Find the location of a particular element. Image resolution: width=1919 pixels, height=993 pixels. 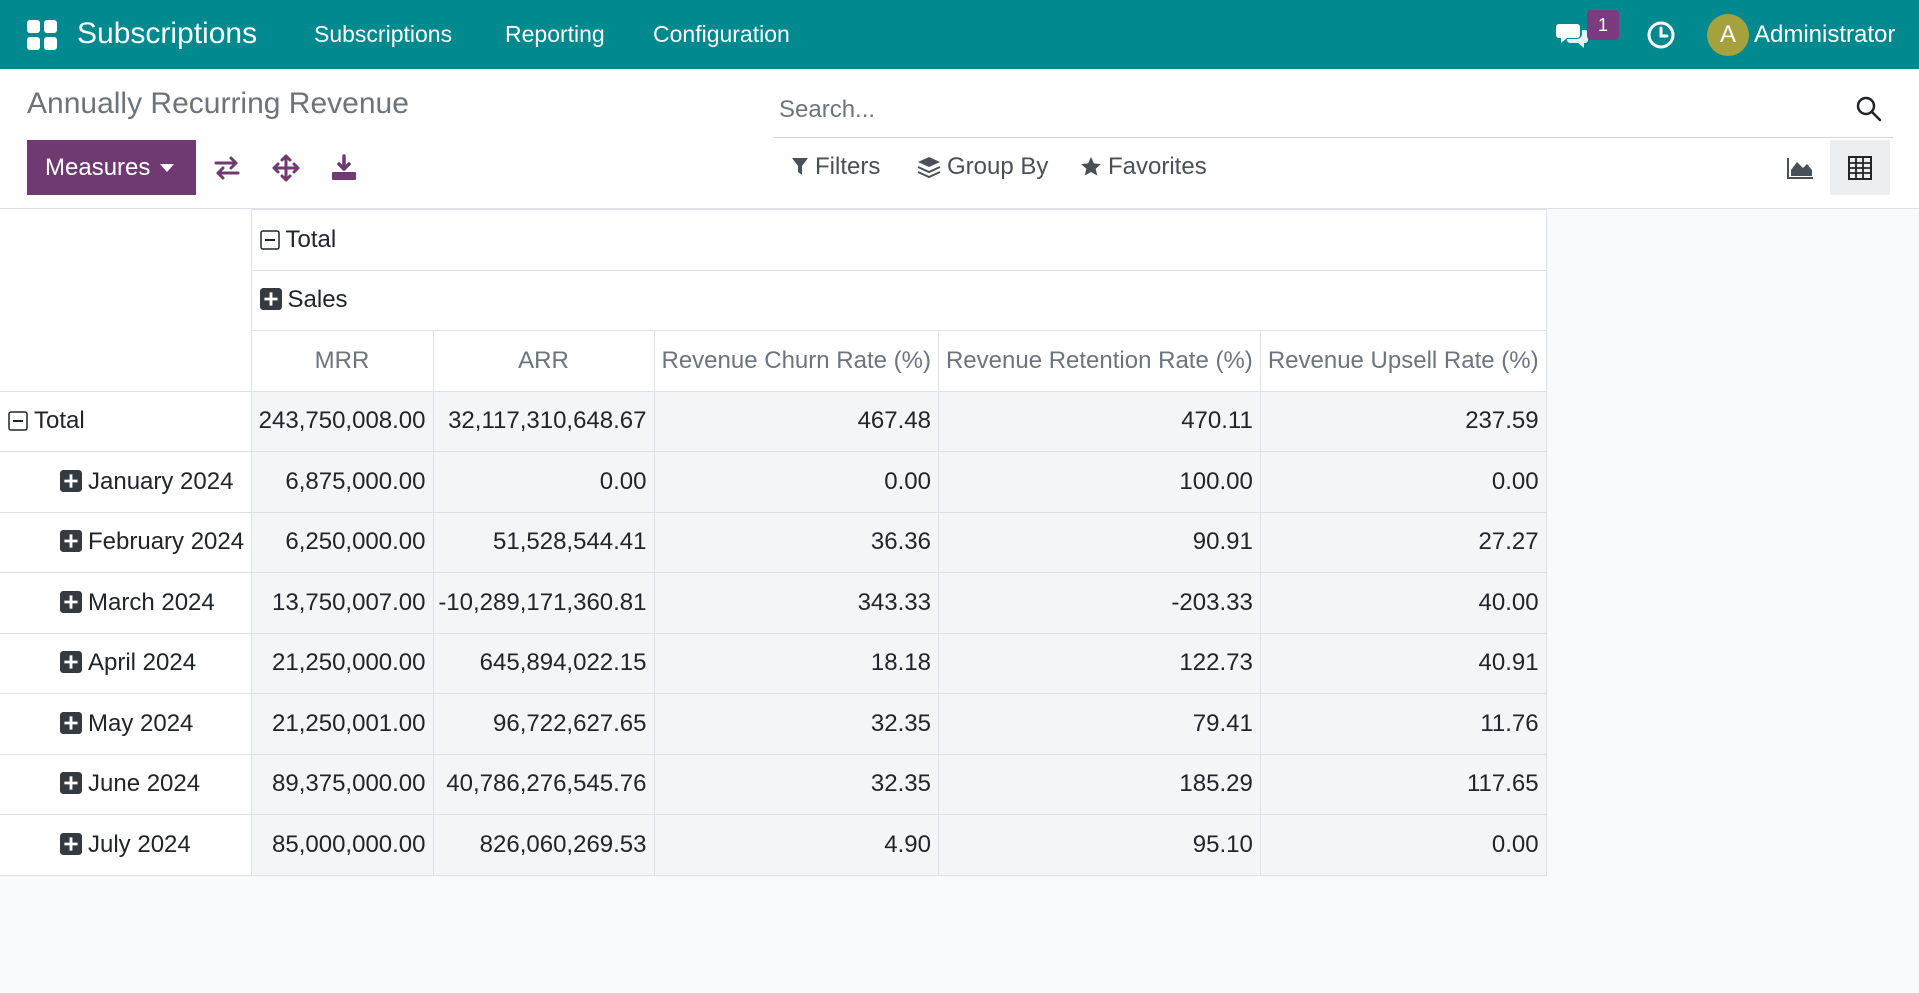

avatar: A is located at coordinates (1728, 35).